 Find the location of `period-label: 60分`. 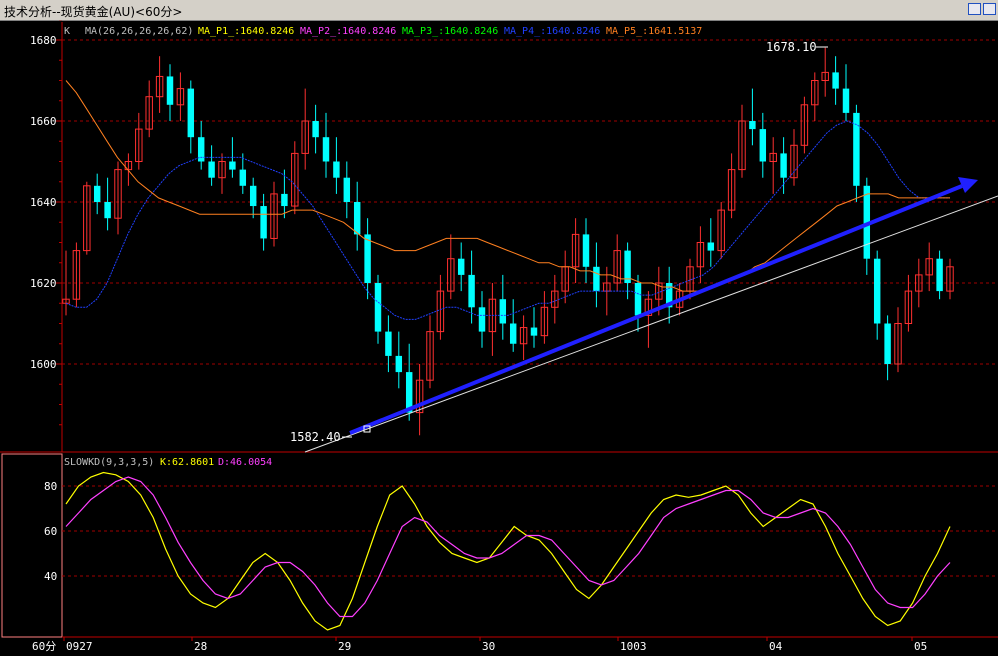

period-label: 60分 is located at coordinates (44, 646).